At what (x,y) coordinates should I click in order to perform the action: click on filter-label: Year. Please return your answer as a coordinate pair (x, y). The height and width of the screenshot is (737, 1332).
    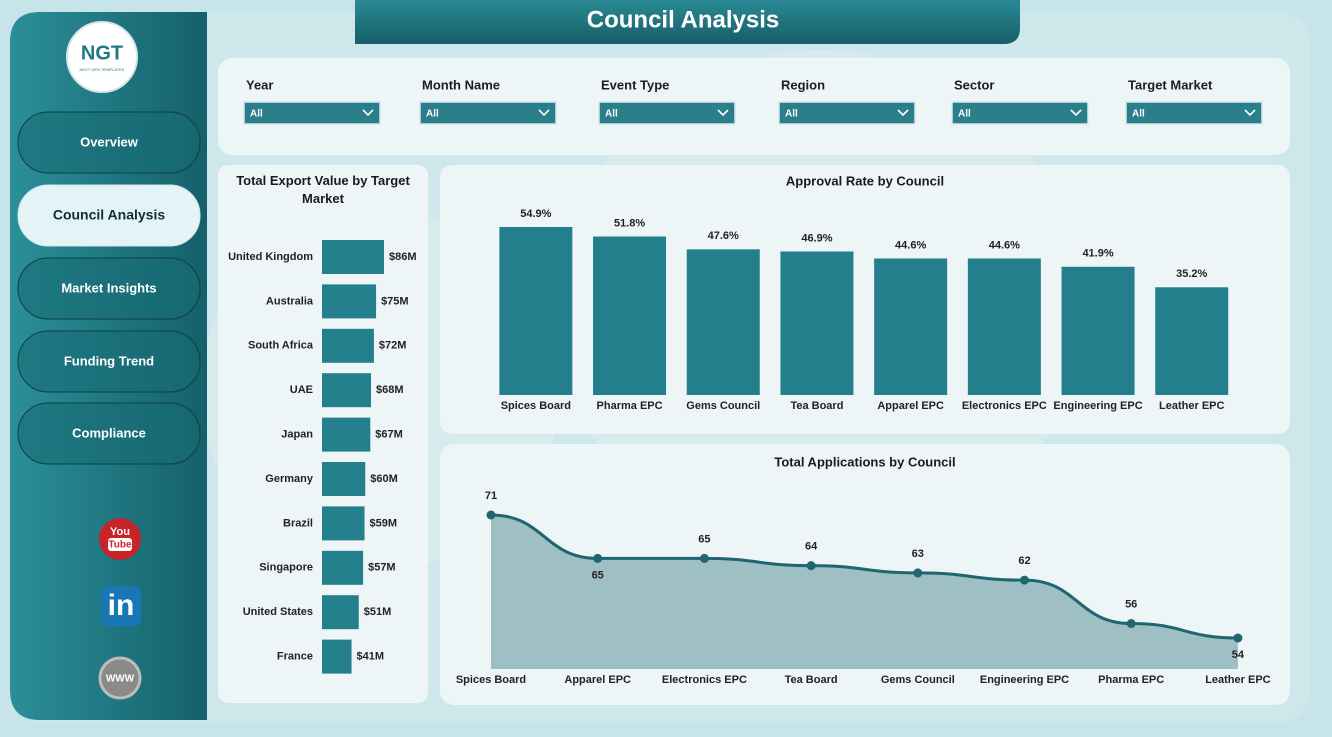
    Looking at the image, I should click on (259, 84).